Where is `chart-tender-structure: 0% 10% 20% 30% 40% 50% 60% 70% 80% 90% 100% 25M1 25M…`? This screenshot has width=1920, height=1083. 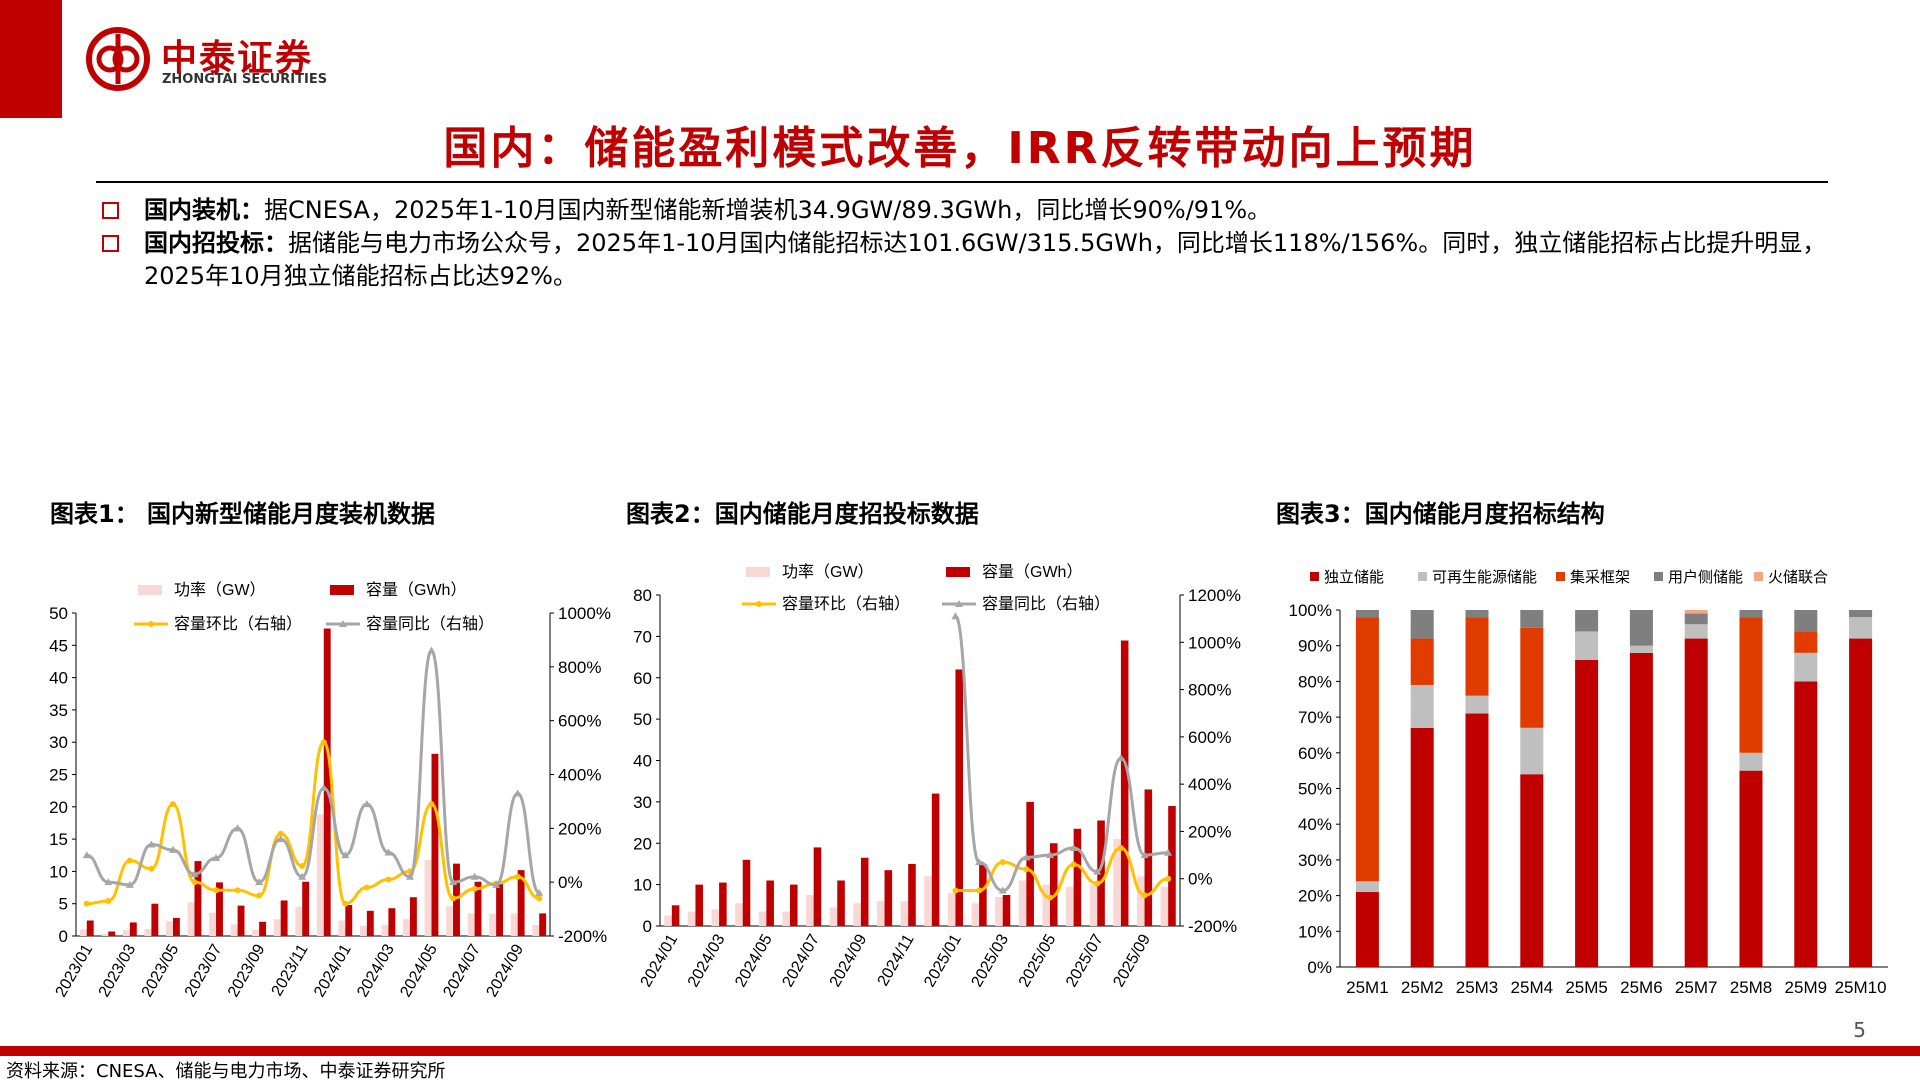
chart-tender-structure: 0% 10% 20% 30% 40% 50% 60% 70% 80% 90% 100% 25M1 25M… is located at coordinates (1588, 783).